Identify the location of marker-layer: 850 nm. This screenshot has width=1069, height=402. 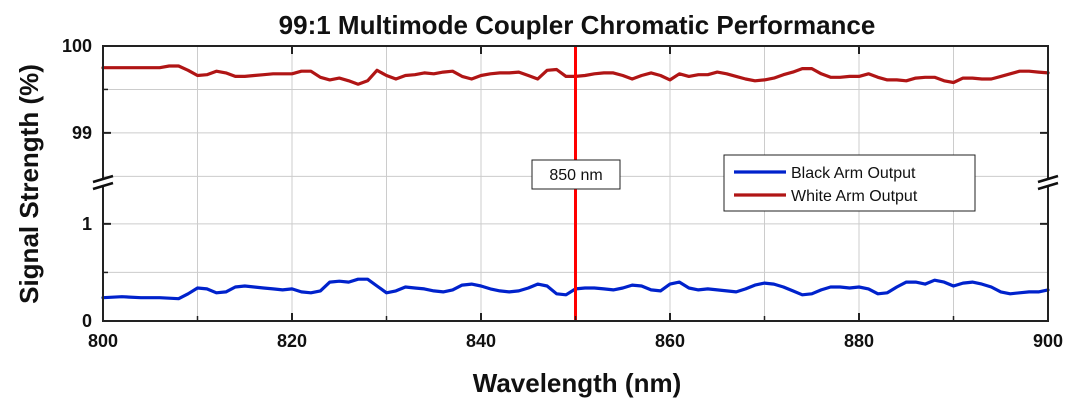
(576, 183).